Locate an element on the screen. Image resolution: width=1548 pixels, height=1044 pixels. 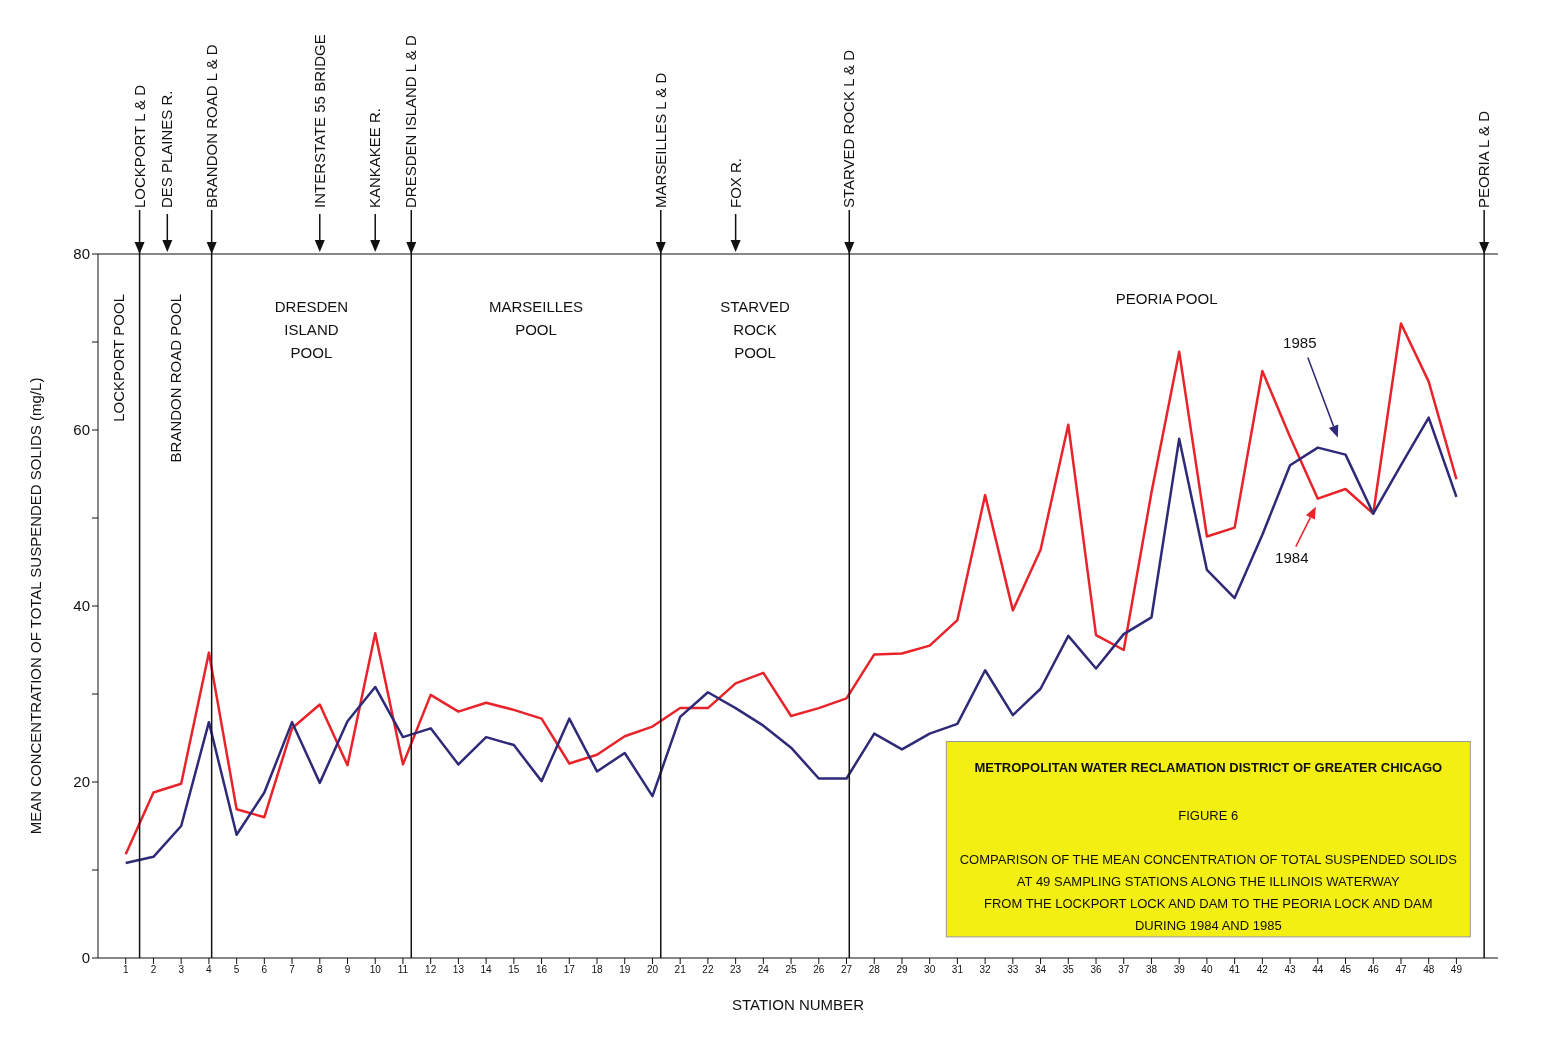
x-tick-label: 24 is located at coordinates (763, 970).